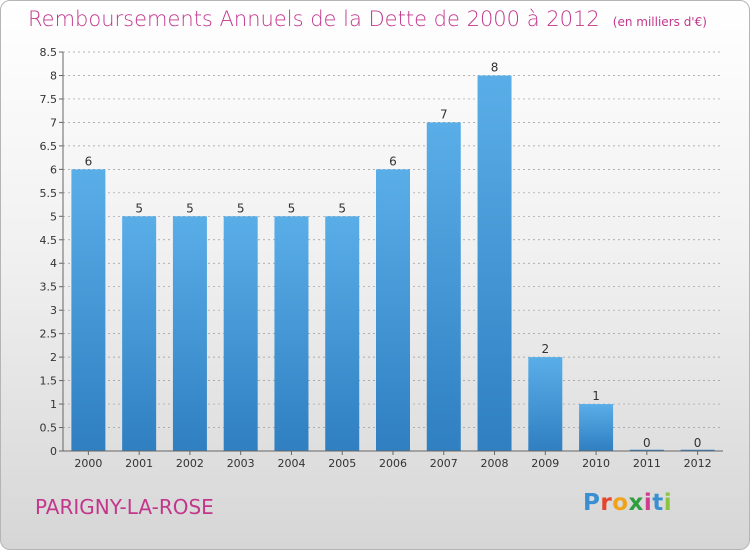  I want to click on x-tick-label: 2010, so click(596, 463).